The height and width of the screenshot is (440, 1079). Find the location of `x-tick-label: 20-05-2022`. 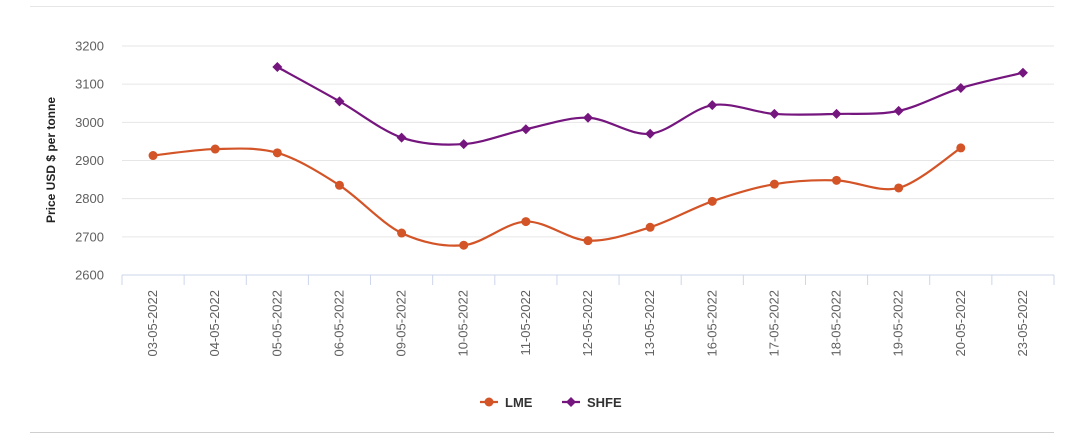

x-tick-label: 20-05-2022 is located at coordinates (960, 323).